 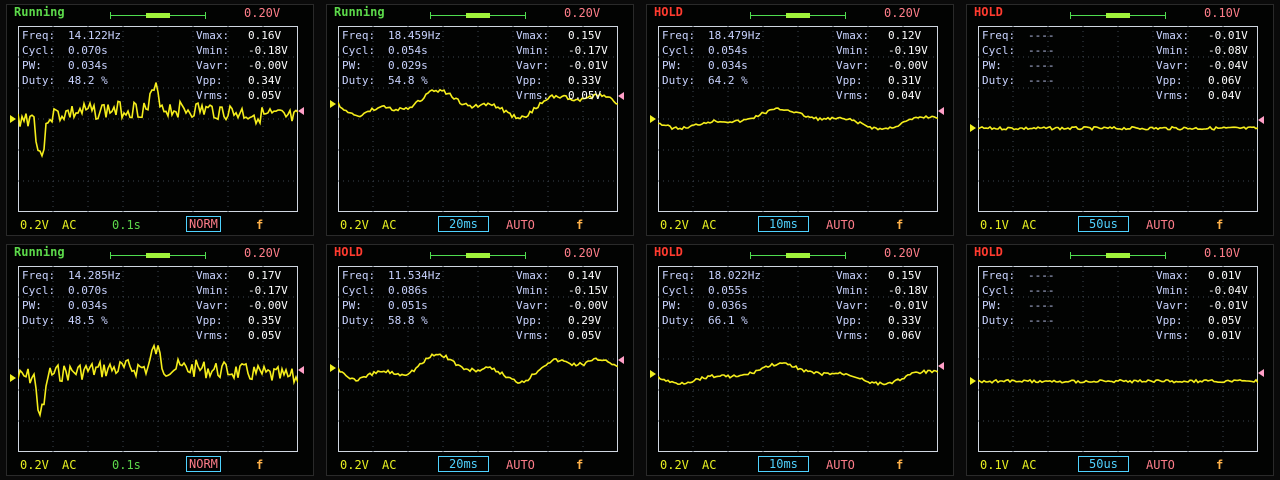 What do you see at coordinates (1018, 305) in the screenshot?
I see `readout-row-pw: PW: ----` at bounding box center [1018, 305].